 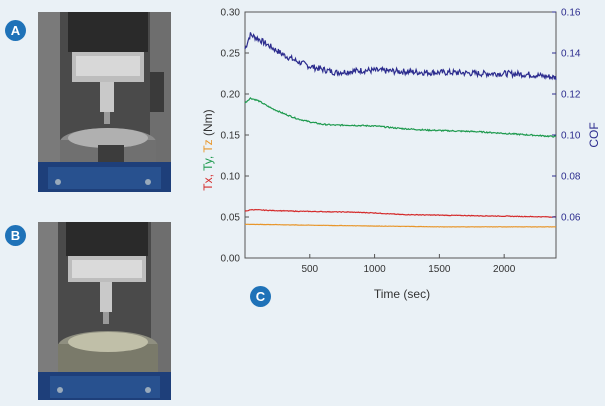 What do you see at coordinates (208, 182) in the screenshot?
I see `y-axis-label-part: Tx,` at bounding box center [208, 182].